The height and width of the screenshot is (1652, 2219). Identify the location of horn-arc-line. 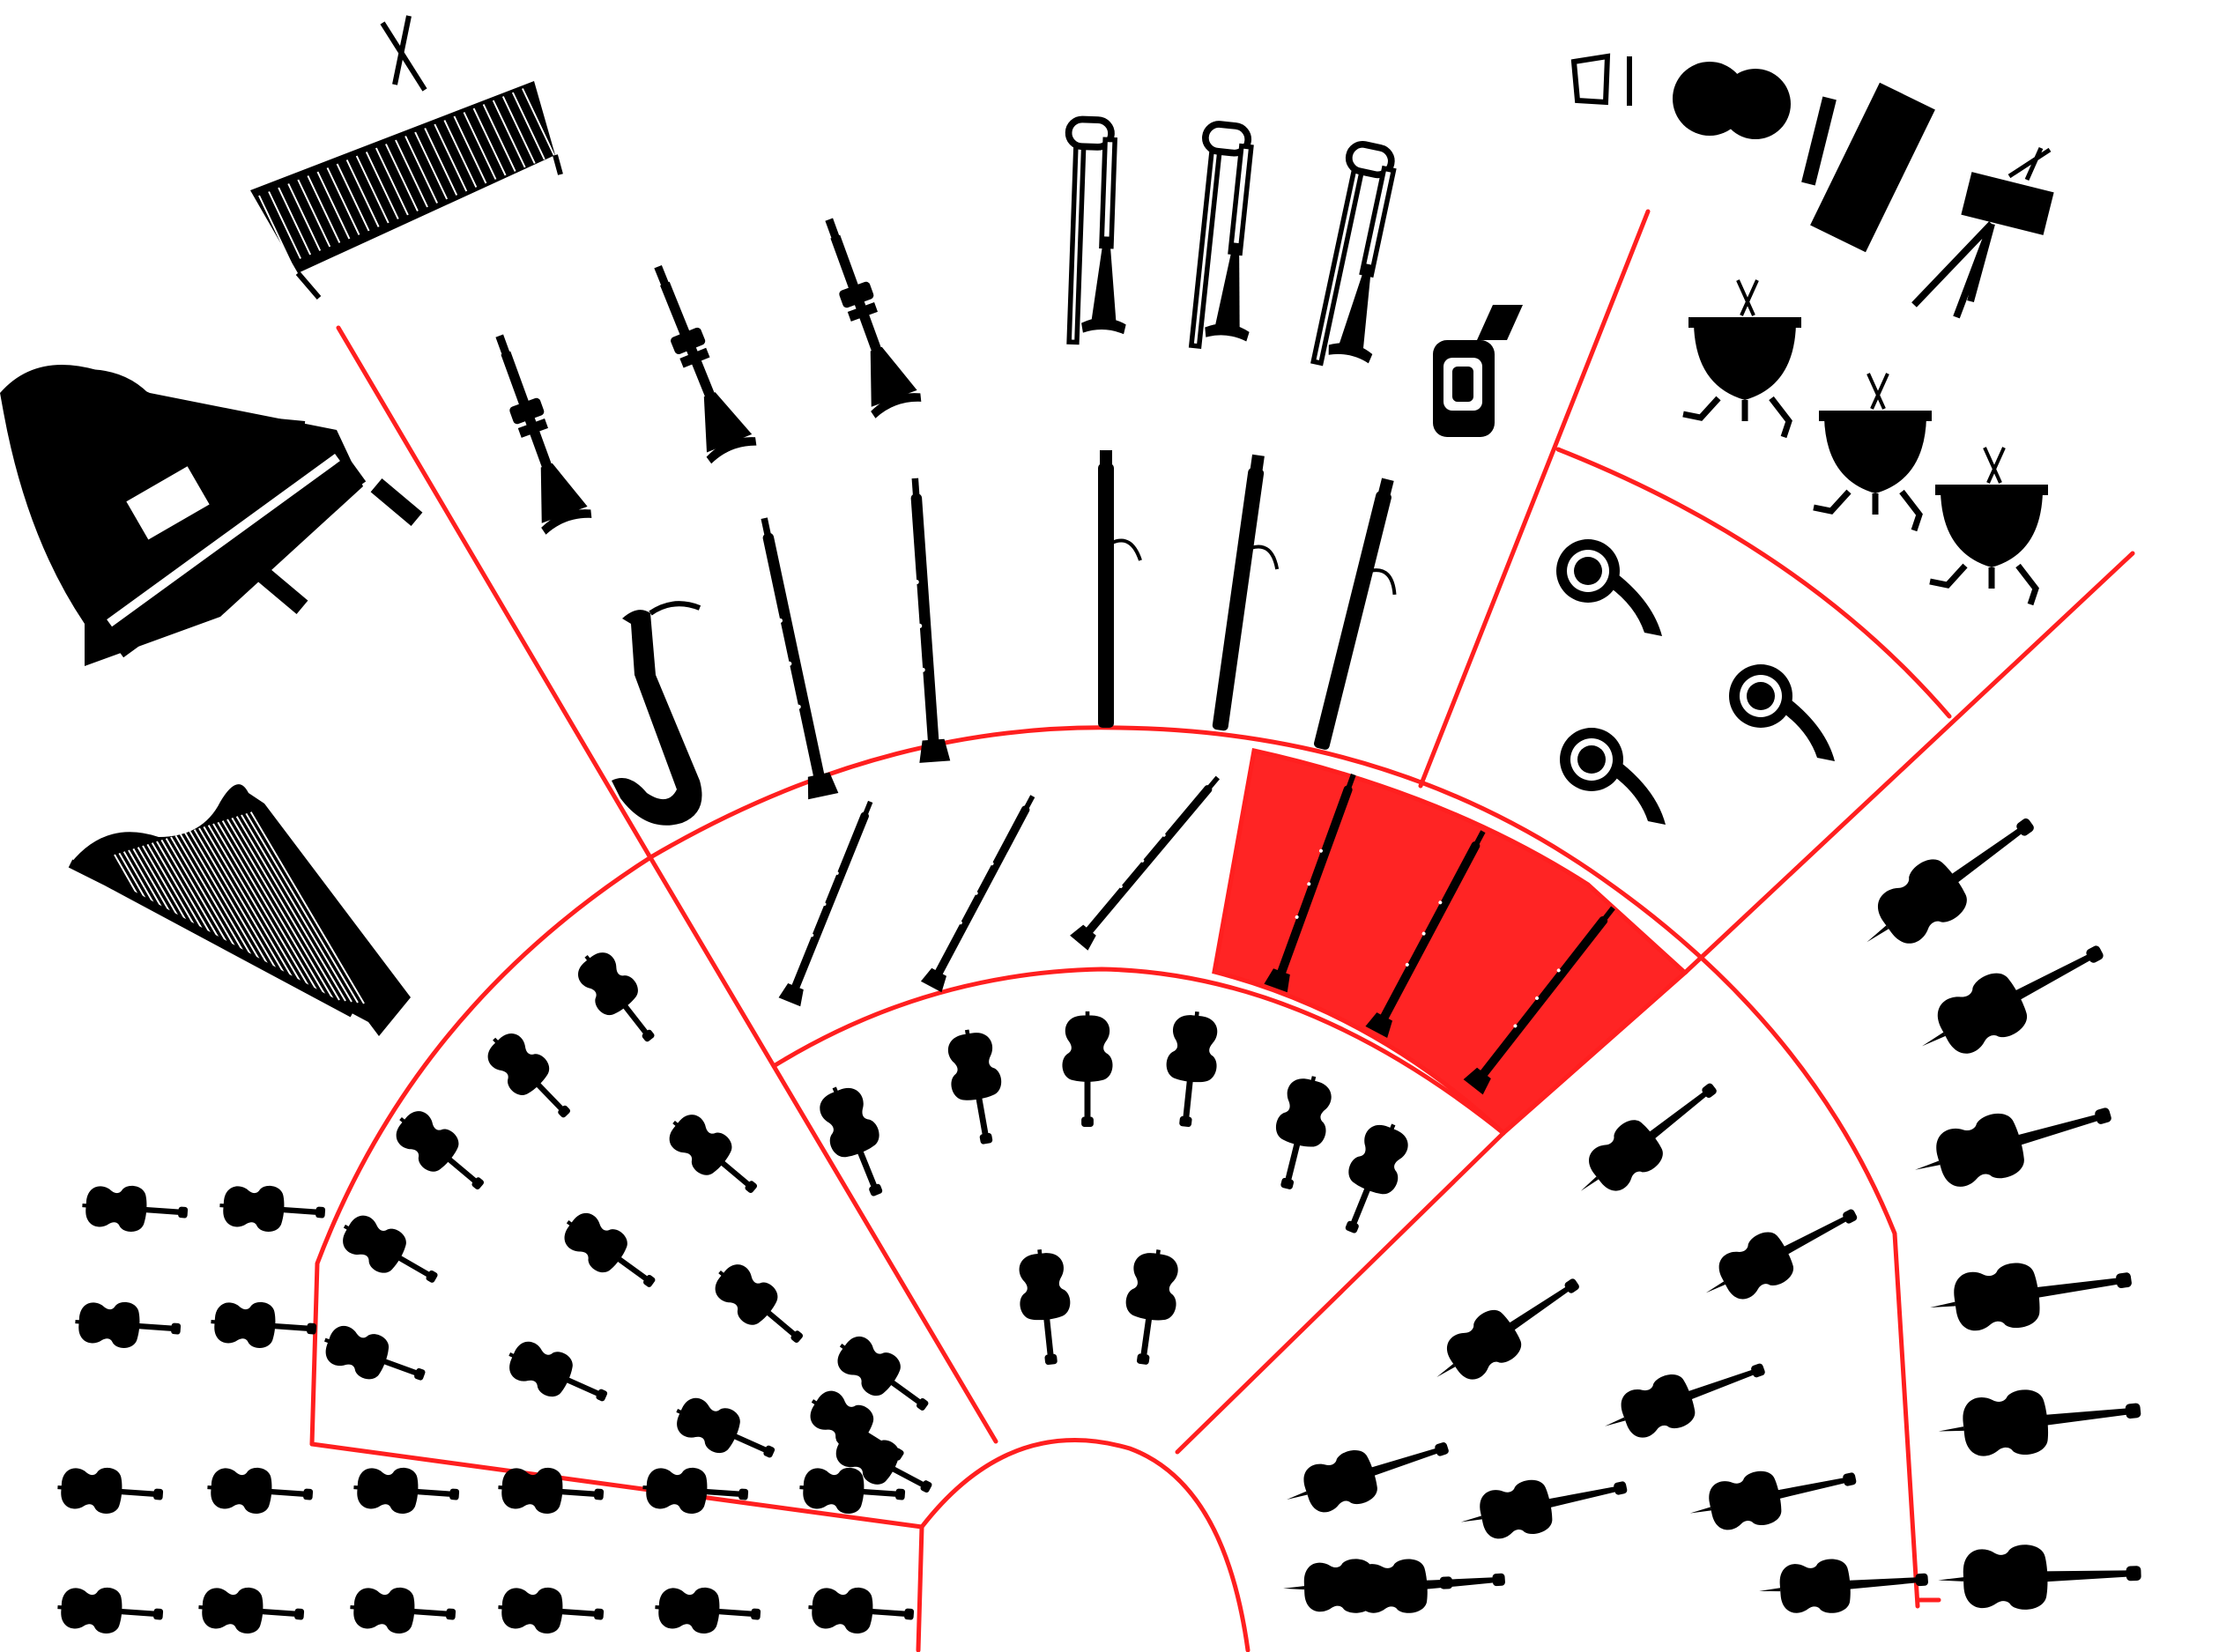
(1753, 583).